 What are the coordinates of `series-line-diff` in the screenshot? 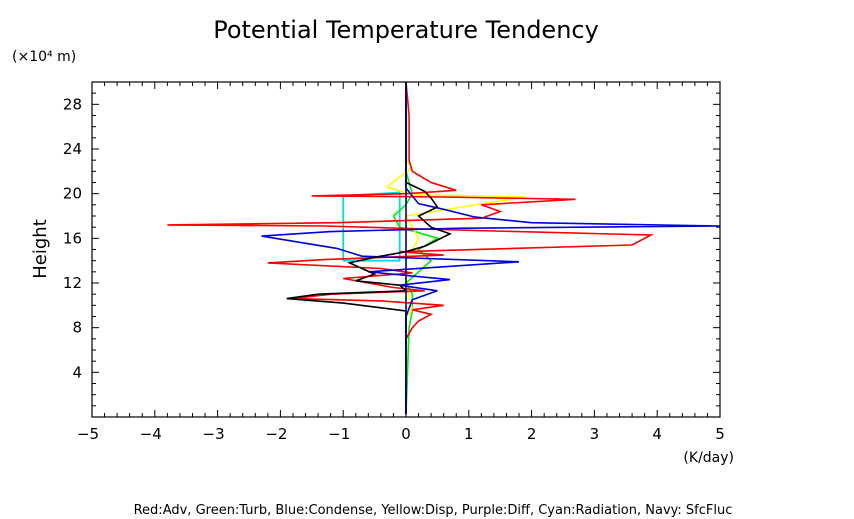 It's located at (369, 248).